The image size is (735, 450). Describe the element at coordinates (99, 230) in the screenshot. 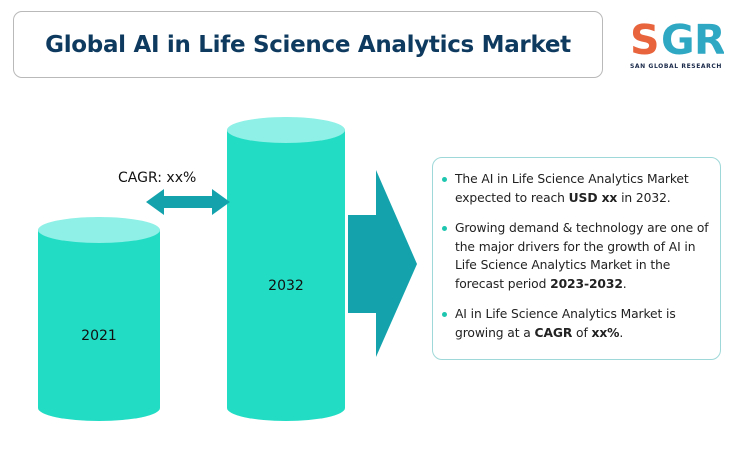

I see `bar-2021-top` at that location.